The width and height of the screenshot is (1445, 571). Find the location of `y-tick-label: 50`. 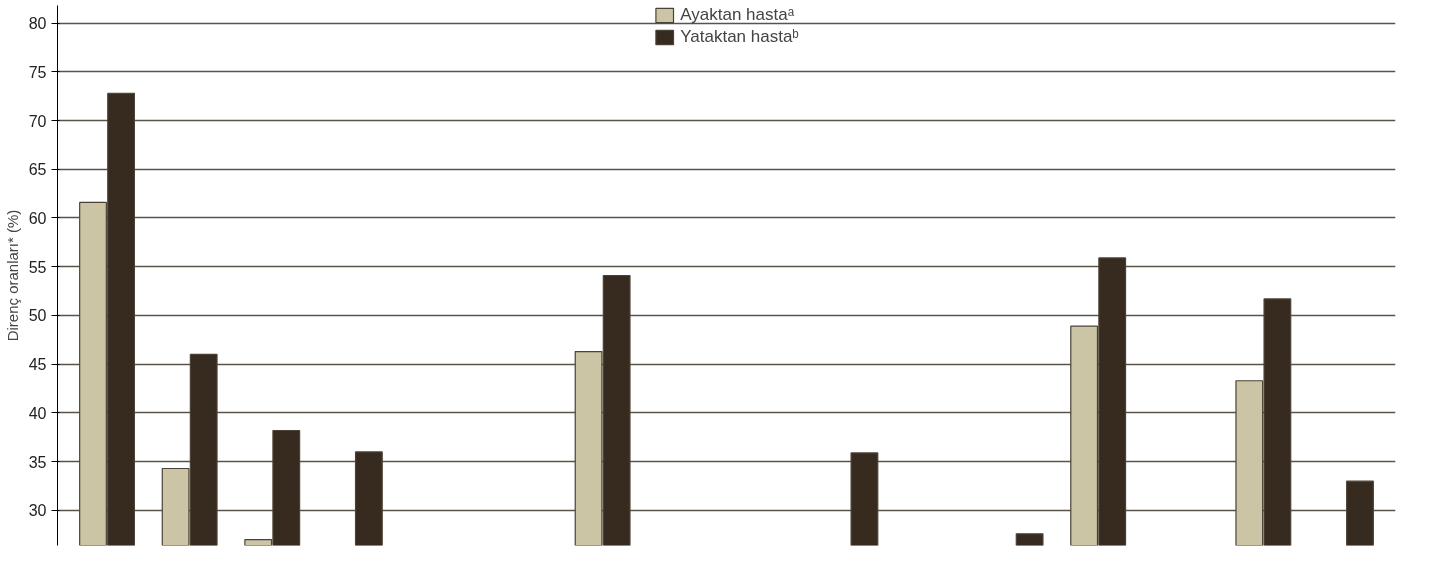

y-tick-label: 50 is located at coordinates (37, 316).